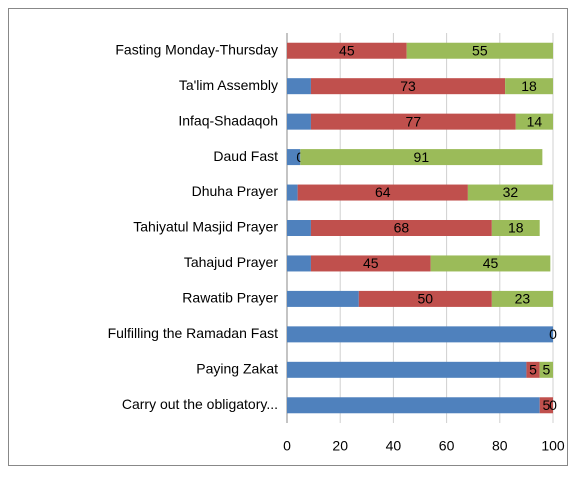  I want to click on x-tick-label: 0, so click(287, 446).